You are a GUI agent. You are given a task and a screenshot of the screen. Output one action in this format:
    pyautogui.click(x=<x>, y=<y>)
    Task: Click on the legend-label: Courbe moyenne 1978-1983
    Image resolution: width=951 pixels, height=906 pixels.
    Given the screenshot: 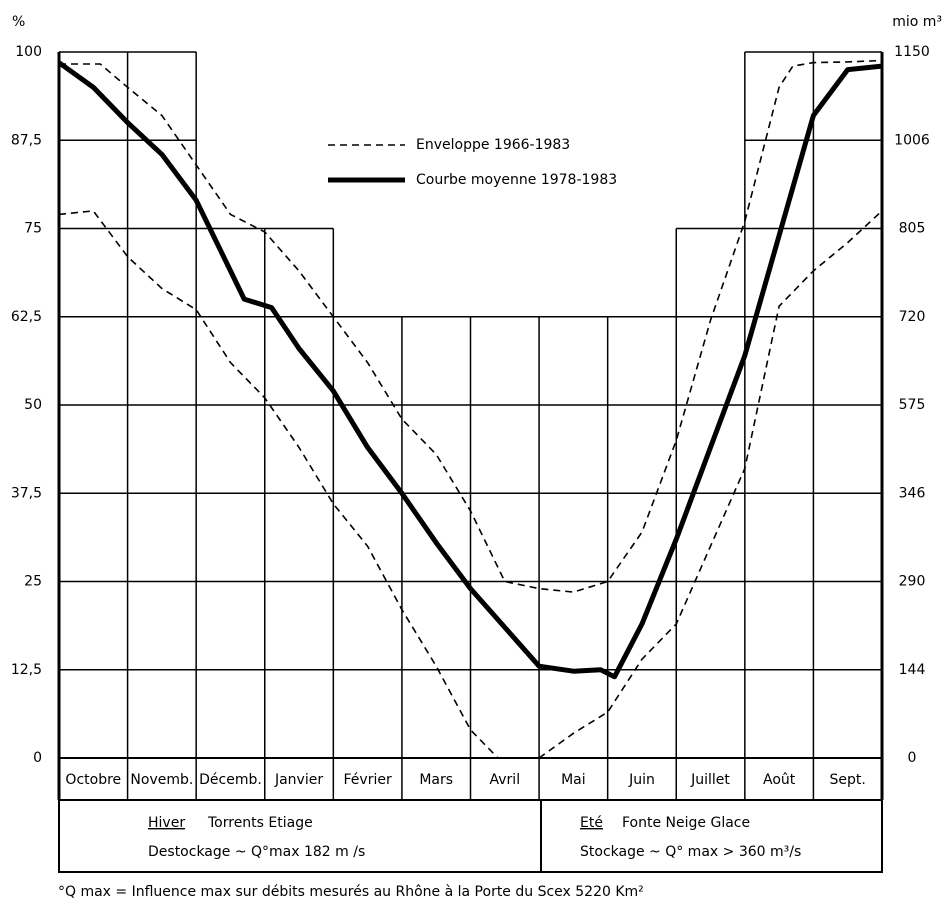 What is the action you would take?
    pyautogui.click(x=516, y=180)
    